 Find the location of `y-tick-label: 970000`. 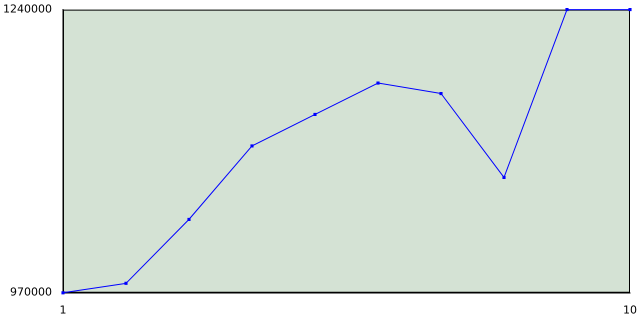

y-tick-label: 970000 is located at coordinates (31, 292).